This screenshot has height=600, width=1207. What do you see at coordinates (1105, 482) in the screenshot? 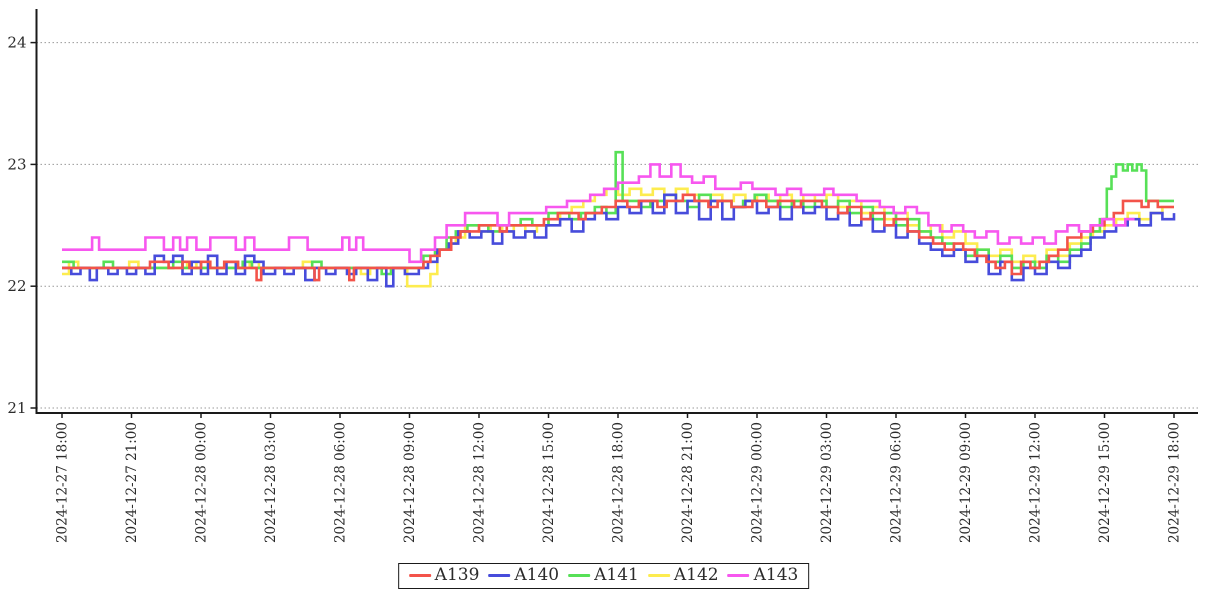
I see `x-tick-label: 2024-12-29 15:00` at bounding box center [1105, 482].